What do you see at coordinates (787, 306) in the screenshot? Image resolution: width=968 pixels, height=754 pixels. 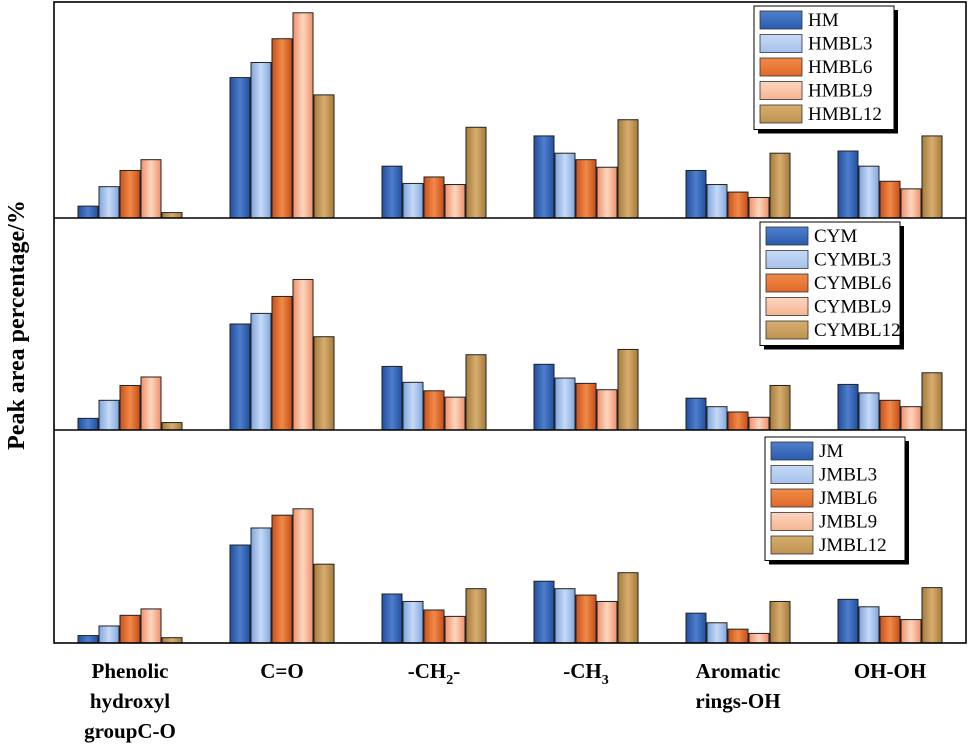 I see `legend-swatch-CYMBL9` at bounding box center [787, 306].